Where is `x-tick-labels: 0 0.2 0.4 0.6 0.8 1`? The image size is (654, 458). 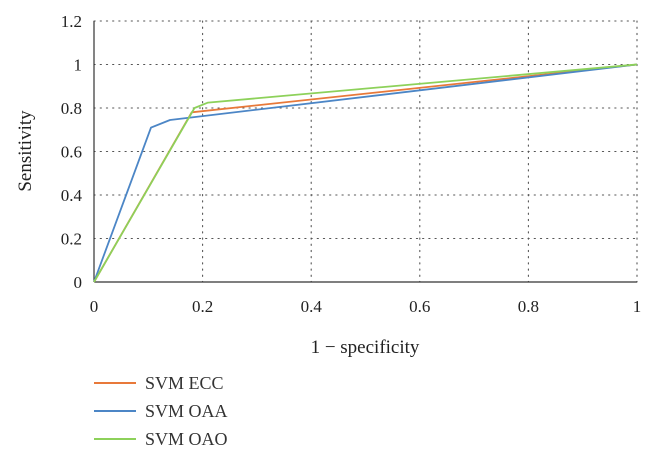 x-tick-labels: 0 0.2 0.4 0.6 0.8 1 is located at coordinates (366, 306).